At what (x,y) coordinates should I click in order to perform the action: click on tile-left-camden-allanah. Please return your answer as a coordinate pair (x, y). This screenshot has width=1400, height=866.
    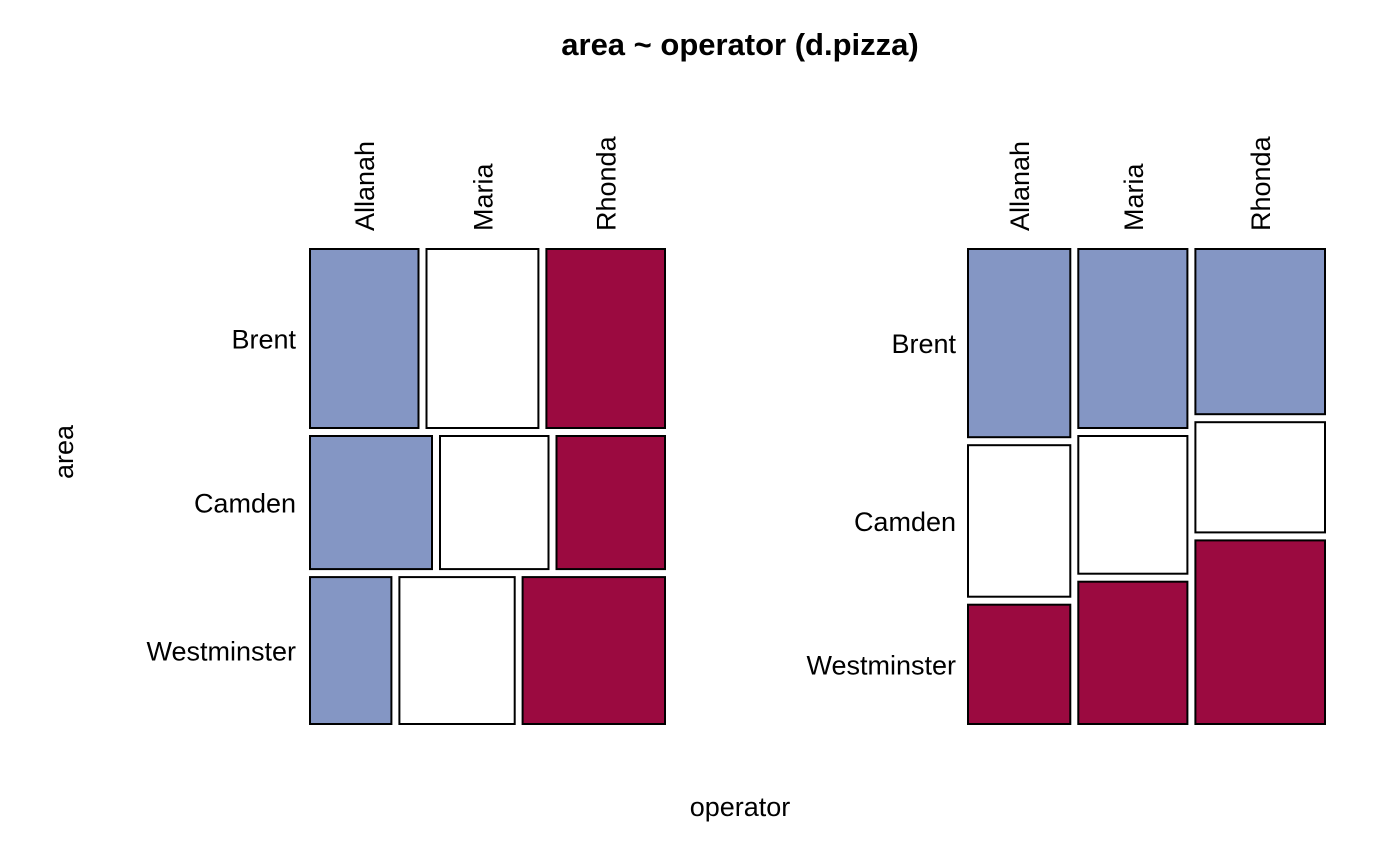
    Looking at the image, I should click on (371, 503).